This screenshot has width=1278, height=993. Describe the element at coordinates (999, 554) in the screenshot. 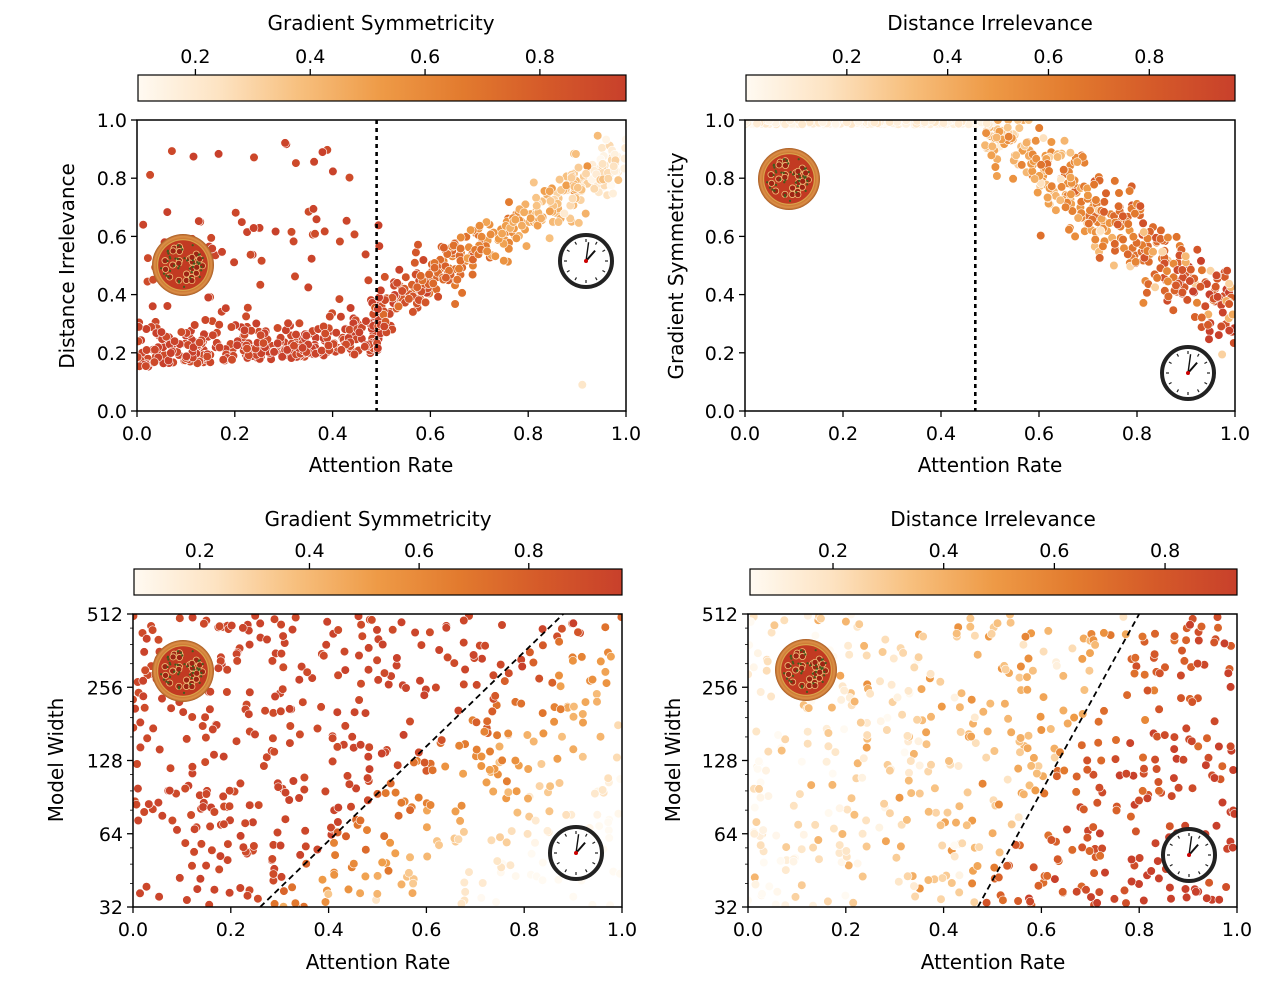

I see `colorbar-ticks: 0.2 0.4 0.6 0.8` at that location.